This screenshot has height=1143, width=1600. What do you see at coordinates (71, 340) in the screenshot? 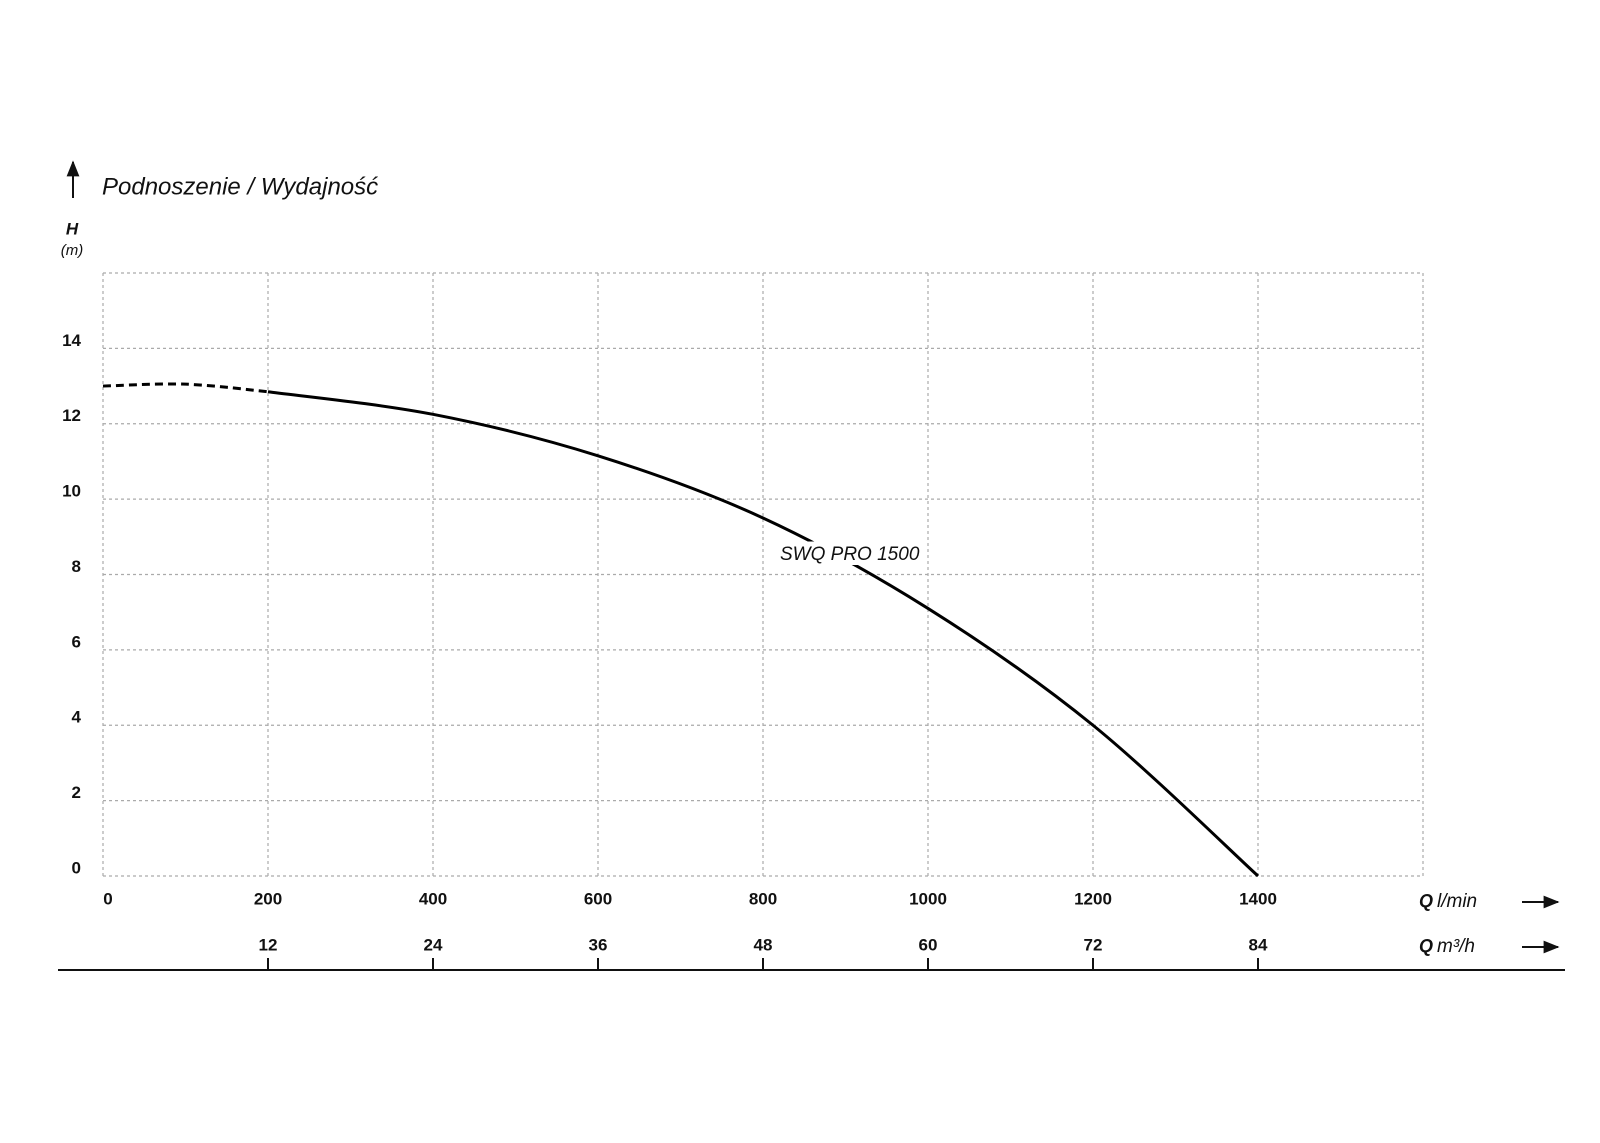
I see `y-tick-label: 14` at bounding box center [71, 340].